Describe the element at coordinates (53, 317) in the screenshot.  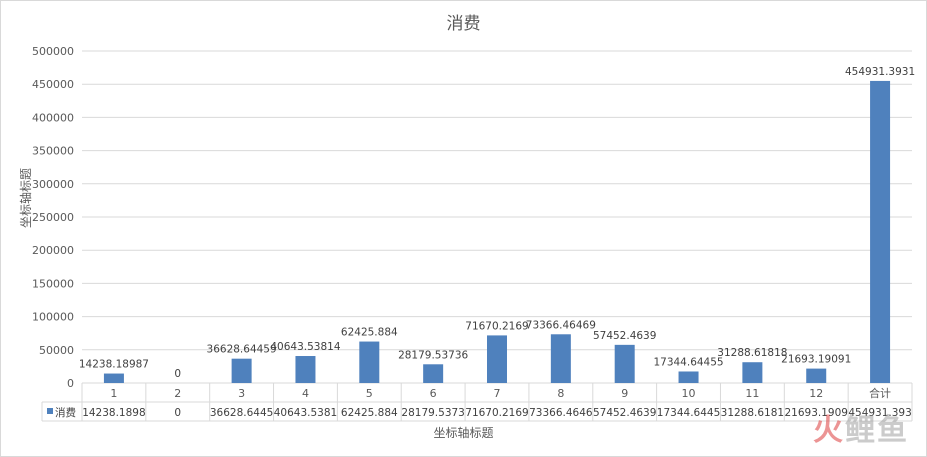
I see `y-tick-label: 100000` at that location.